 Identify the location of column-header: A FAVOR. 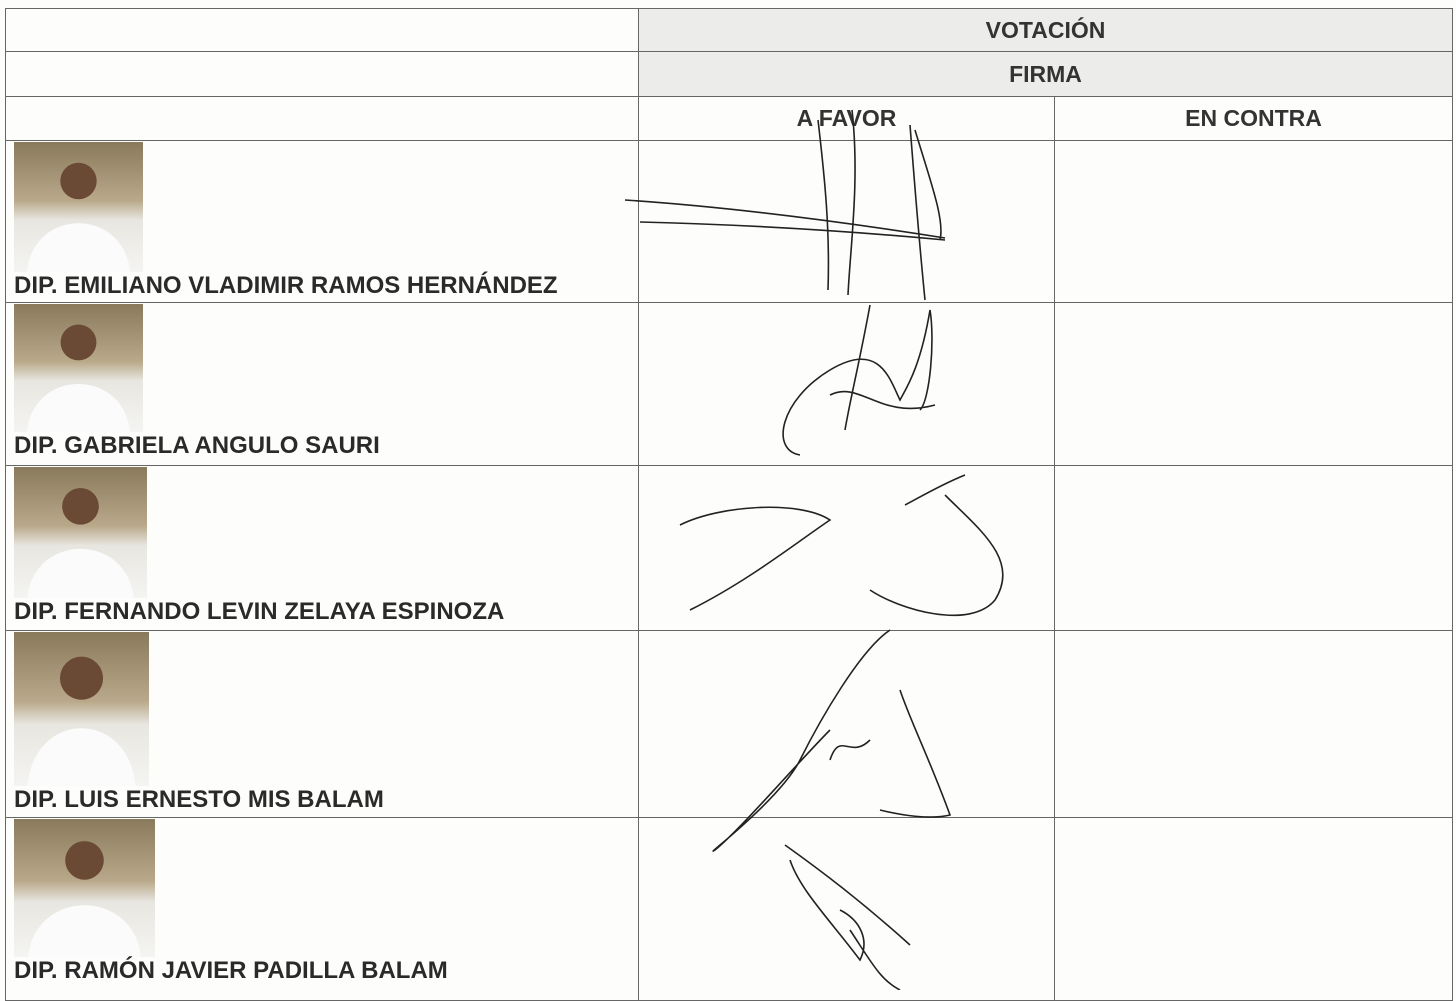
(846, 118).